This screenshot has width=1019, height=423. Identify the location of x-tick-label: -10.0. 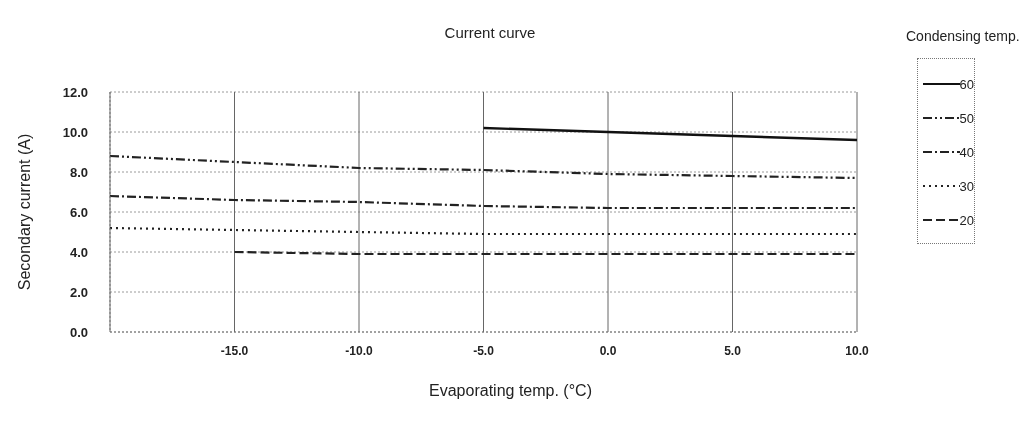
(359, 350).